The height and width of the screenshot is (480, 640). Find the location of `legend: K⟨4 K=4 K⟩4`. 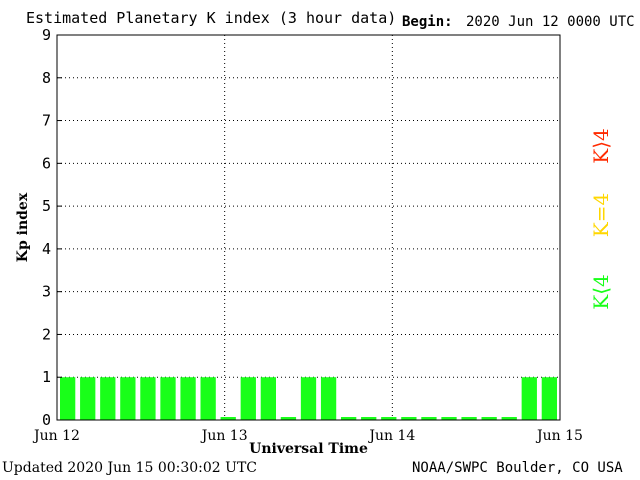

legend: K⟨4 K=4 K⟩4 is located at coordinates (601, 218).